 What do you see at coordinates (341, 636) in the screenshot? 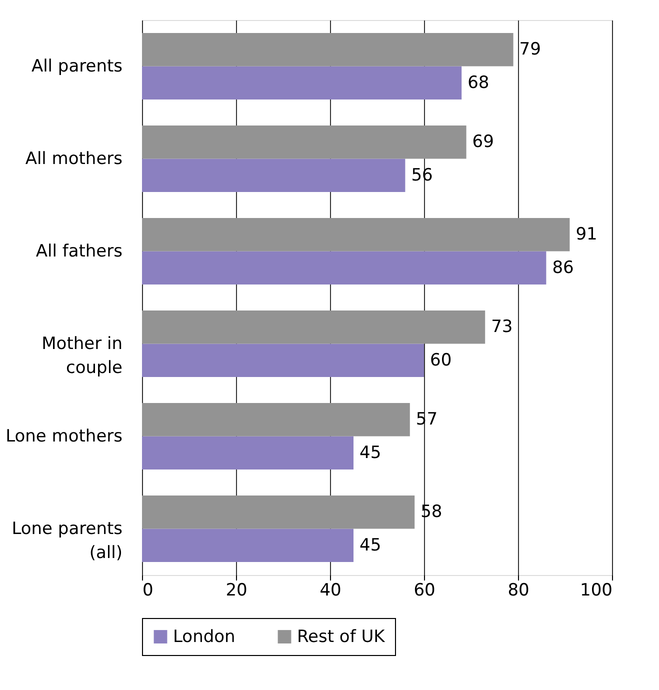
I see `legend-label: Rest of UK` at bounding box center [341, 636].